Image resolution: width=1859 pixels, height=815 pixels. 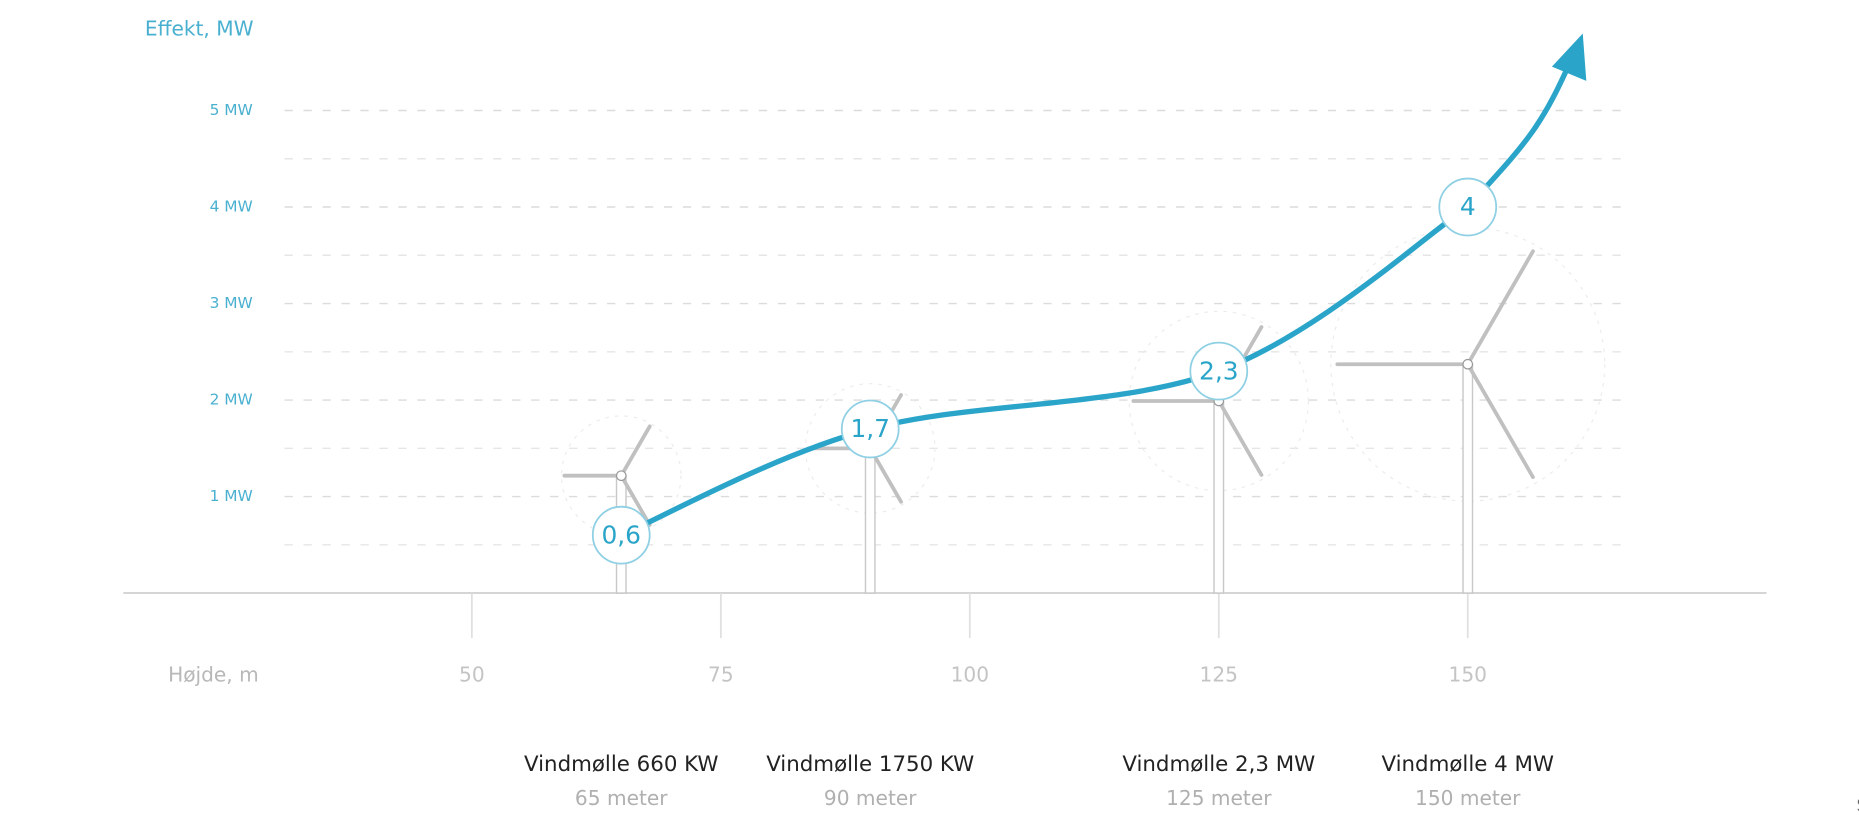 I want to click on point-label: 0,6, so click(x=621, y=534).